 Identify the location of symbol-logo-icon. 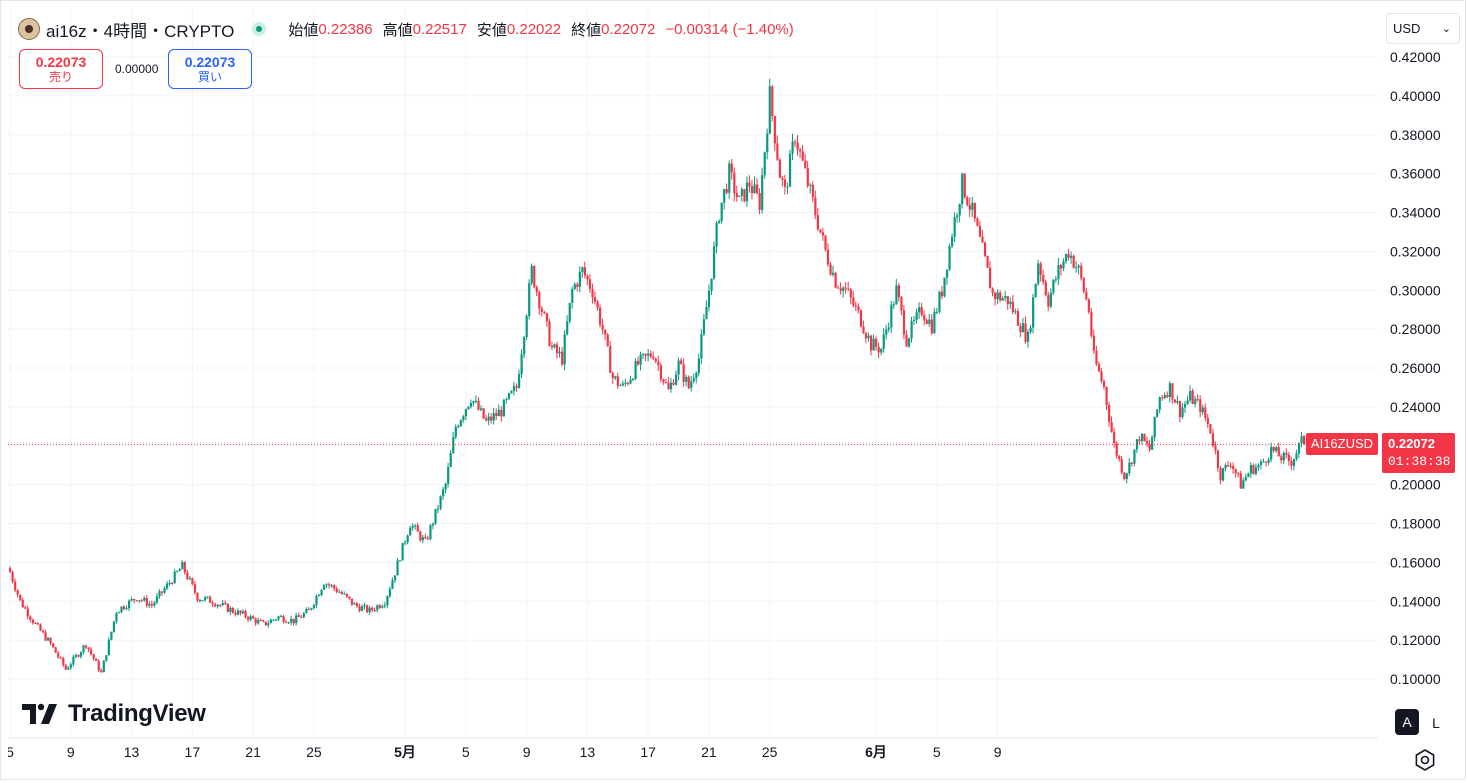
(29, 29).